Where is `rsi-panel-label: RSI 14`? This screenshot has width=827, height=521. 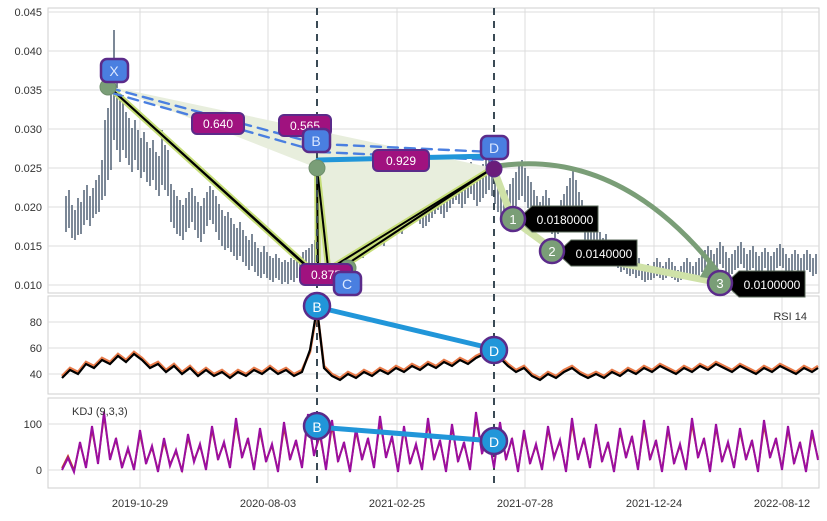 rsi-panel-label: RSI 14 is located at coordinates (790, 317).